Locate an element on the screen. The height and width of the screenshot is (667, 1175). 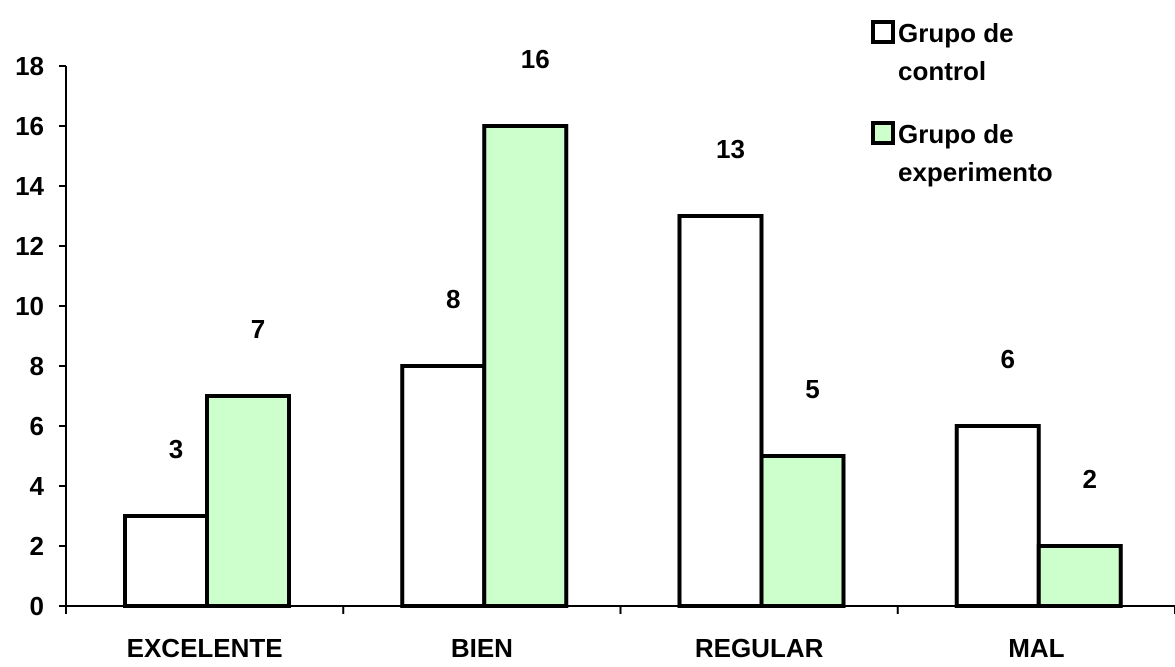
x-category-label: BIEN is located at coordinates (482, 648).